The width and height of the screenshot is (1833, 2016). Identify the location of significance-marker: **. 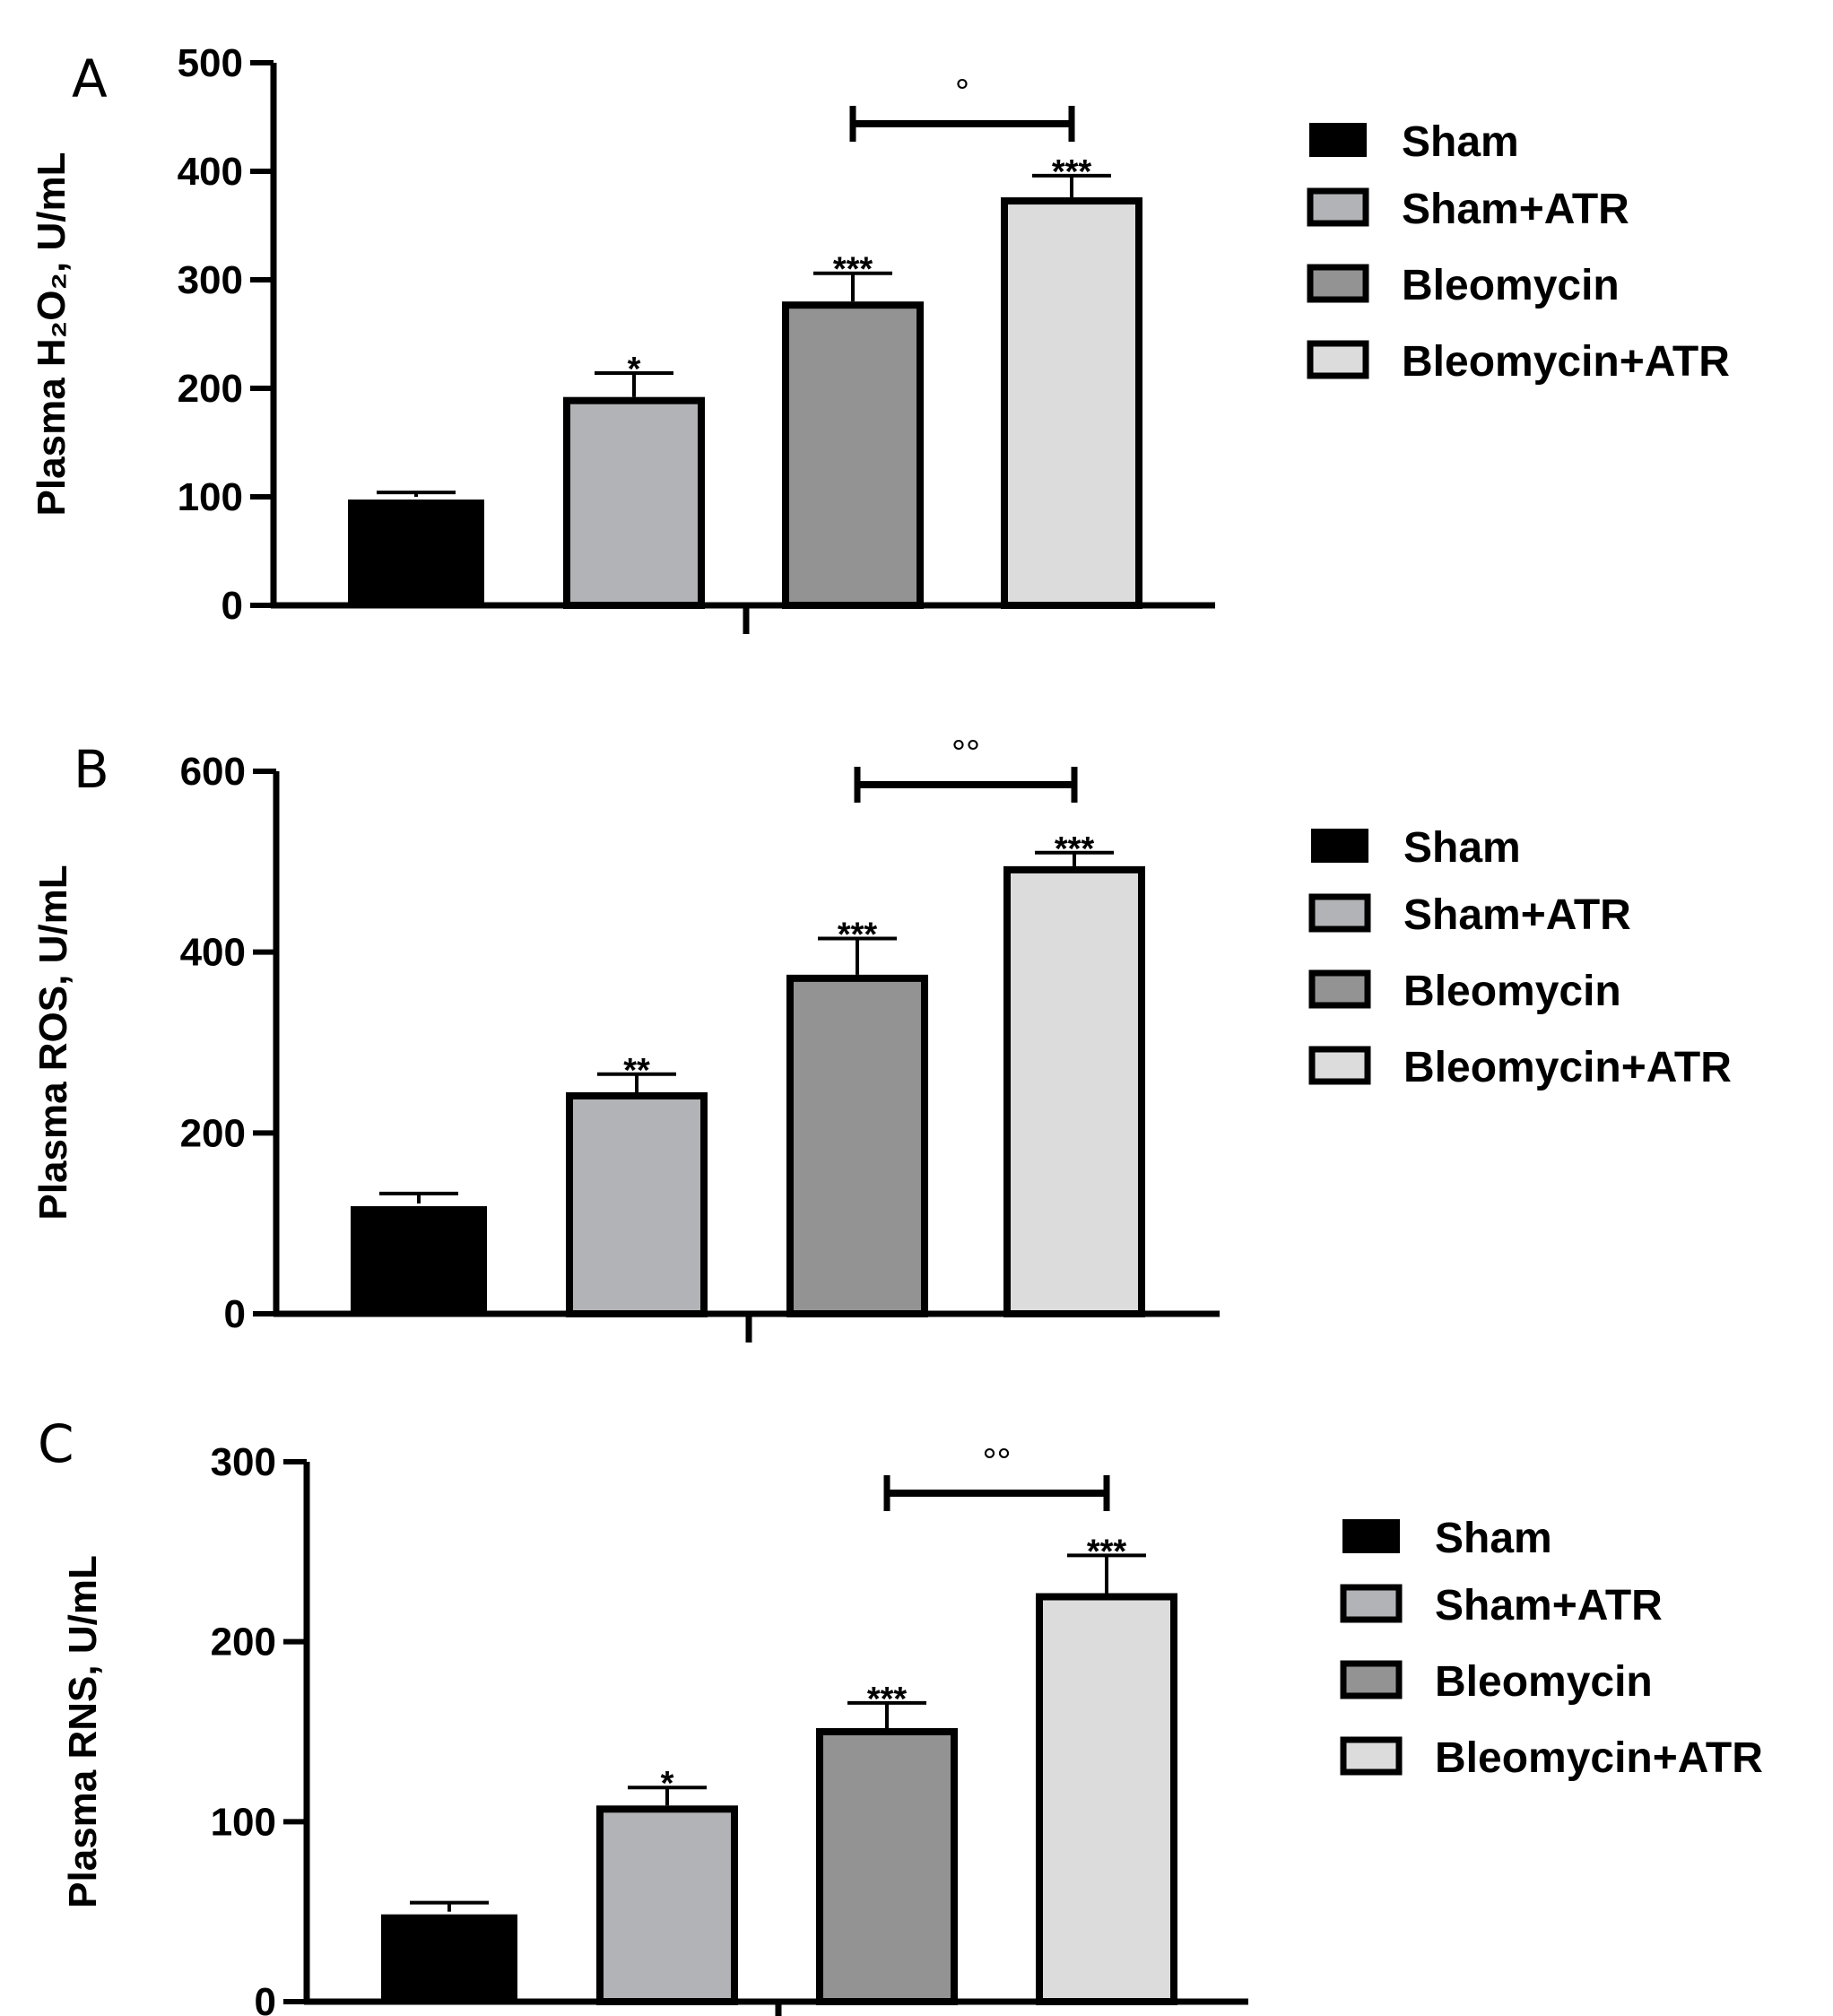
(636, 1071).